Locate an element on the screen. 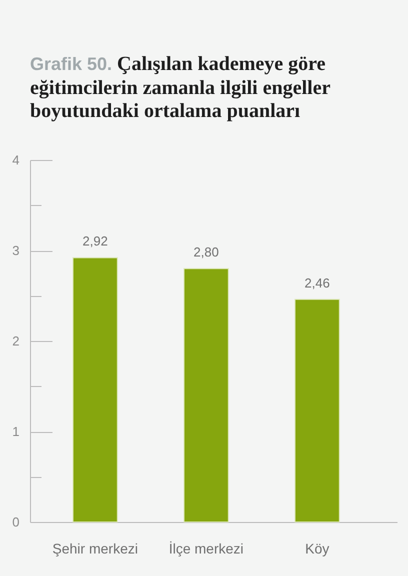 The height and width of the screenshot is (576, 408). x-tick-label: İlçe merkezi is located at coordinates (206, 548).